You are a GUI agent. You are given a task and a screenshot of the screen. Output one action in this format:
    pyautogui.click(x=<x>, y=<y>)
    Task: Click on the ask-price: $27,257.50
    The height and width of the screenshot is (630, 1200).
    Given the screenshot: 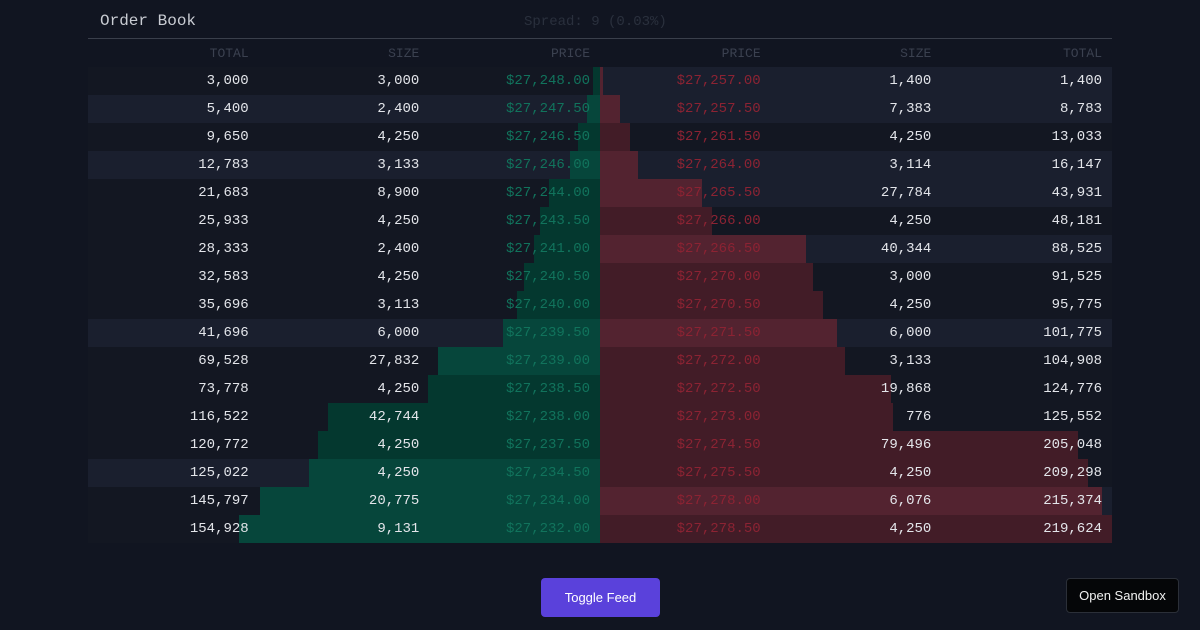 What is the action you would take?
    pyautogui.click(x=718, y=109)
    